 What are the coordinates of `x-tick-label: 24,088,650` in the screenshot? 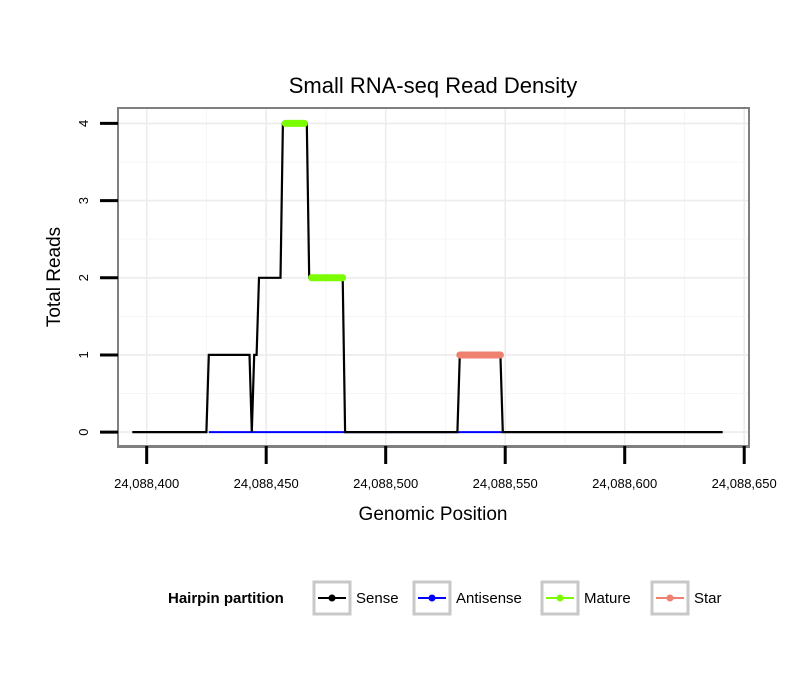 It's located at (744, 483).